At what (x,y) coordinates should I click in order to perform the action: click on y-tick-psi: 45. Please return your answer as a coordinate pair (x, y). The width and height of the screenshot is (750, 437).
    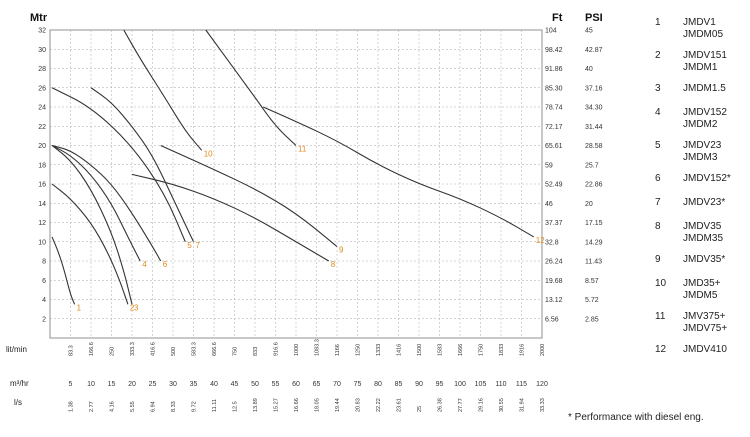
    Looking at the image, I should click on (589, 31).